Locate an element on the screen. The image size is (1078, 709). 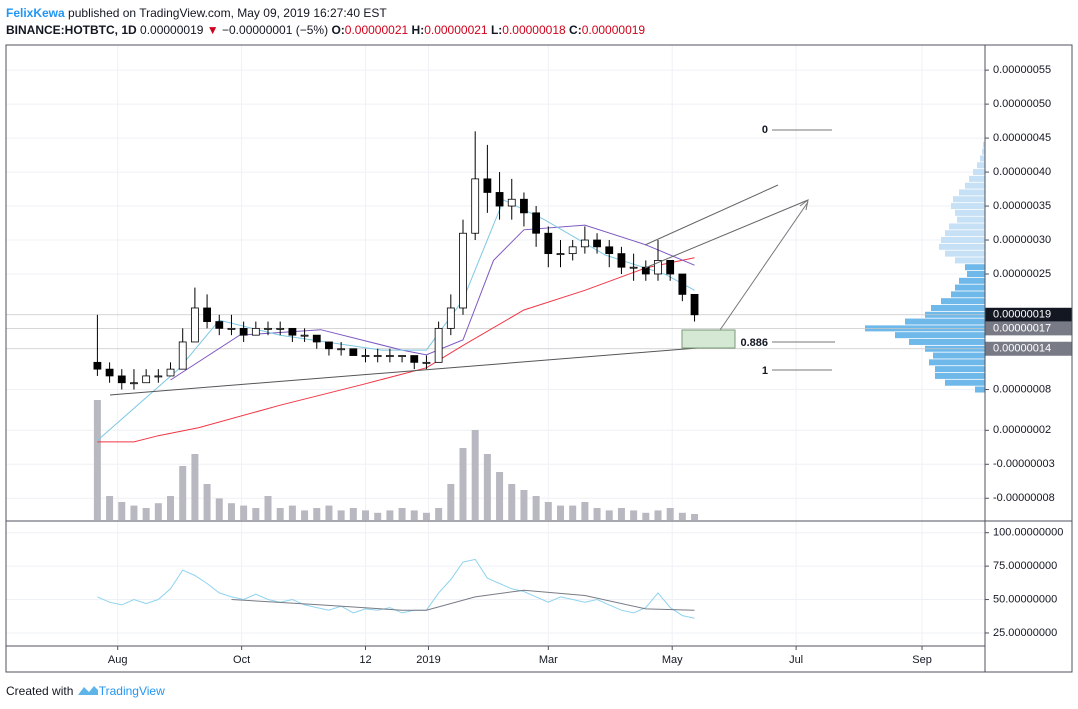
h-label: H: is located at coordinates (418, 30).